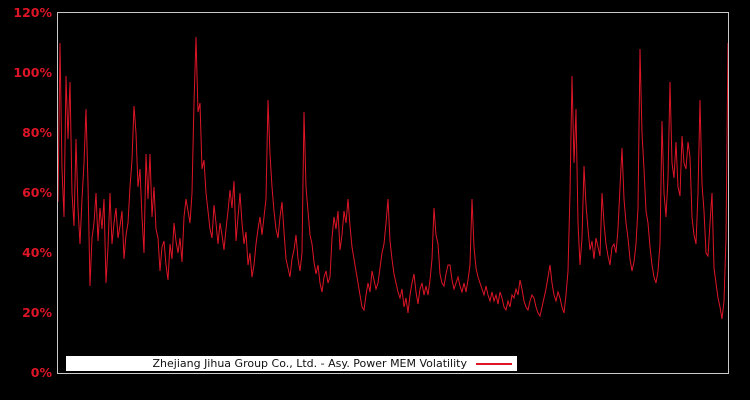 This screenshot has width=750, height=400. Describe the element at coordinates (37, 312) in the screenshot. I see `y-axis-tick-label: 20%` at that location.